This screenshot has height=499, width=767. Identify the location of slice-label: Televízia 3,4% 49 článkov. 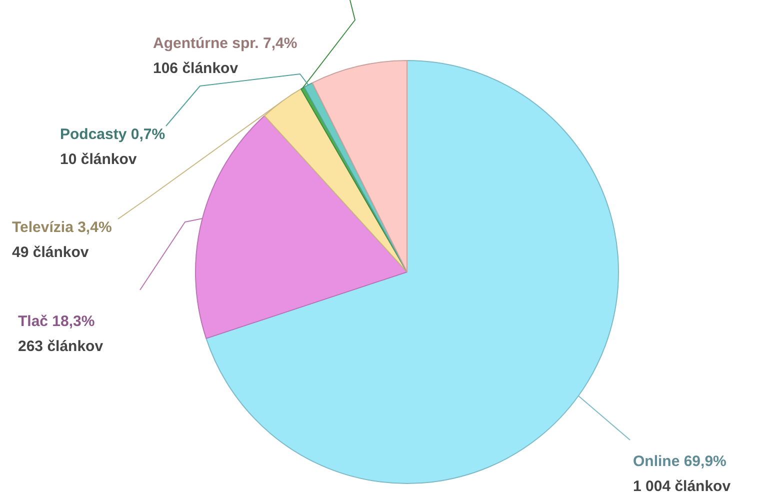
(62, 240).